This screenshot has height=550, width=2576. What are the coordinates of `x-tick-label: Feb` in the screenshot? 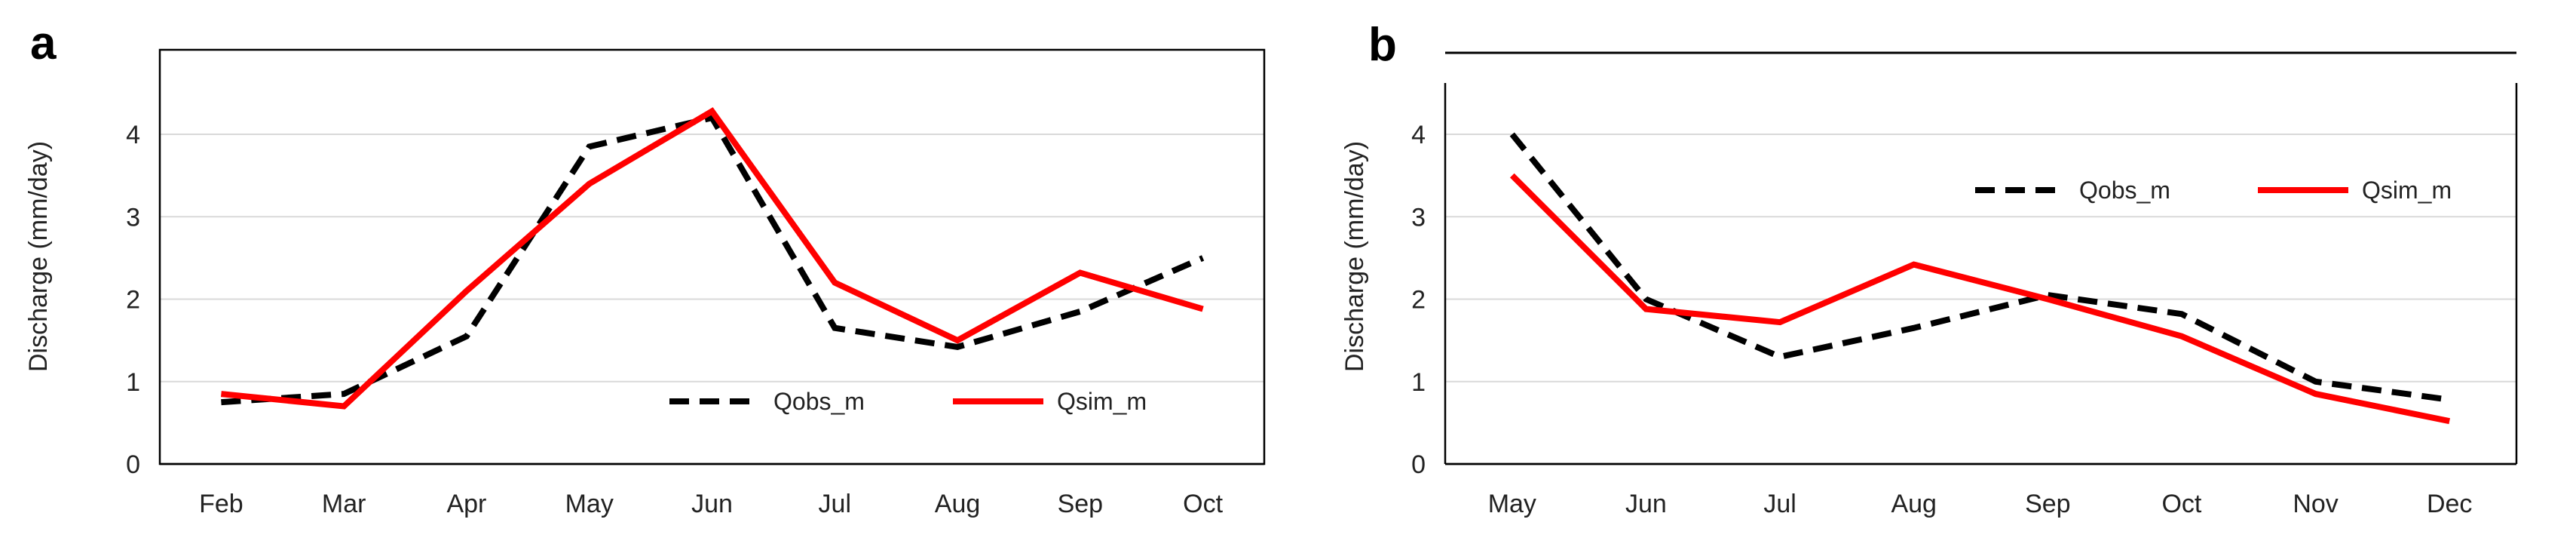 It's located at (221, 504).